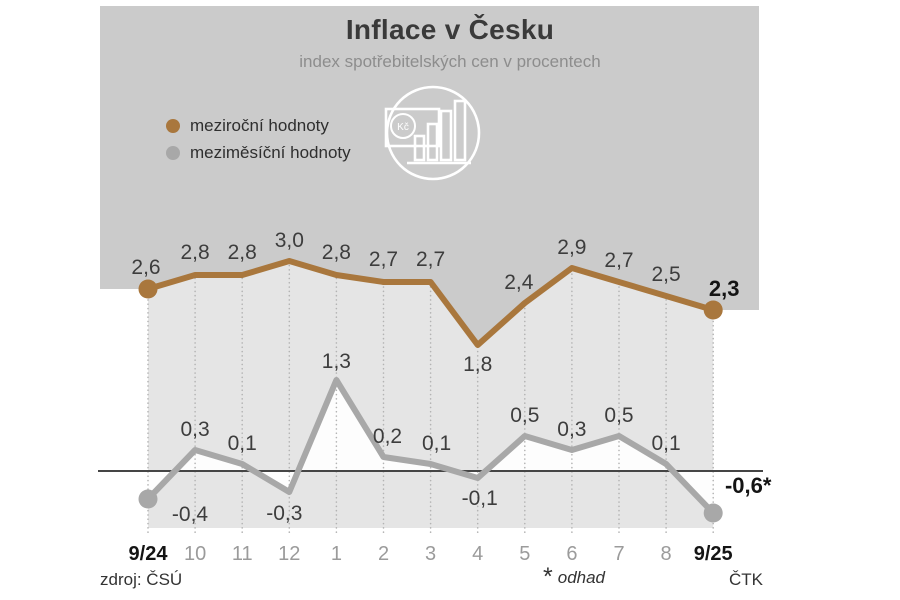 The width and height of the screenshot is (900, 600). Describe the element at coordinates (195, 554) in the screenshot. I see `axis-label-10: 10` at that location.